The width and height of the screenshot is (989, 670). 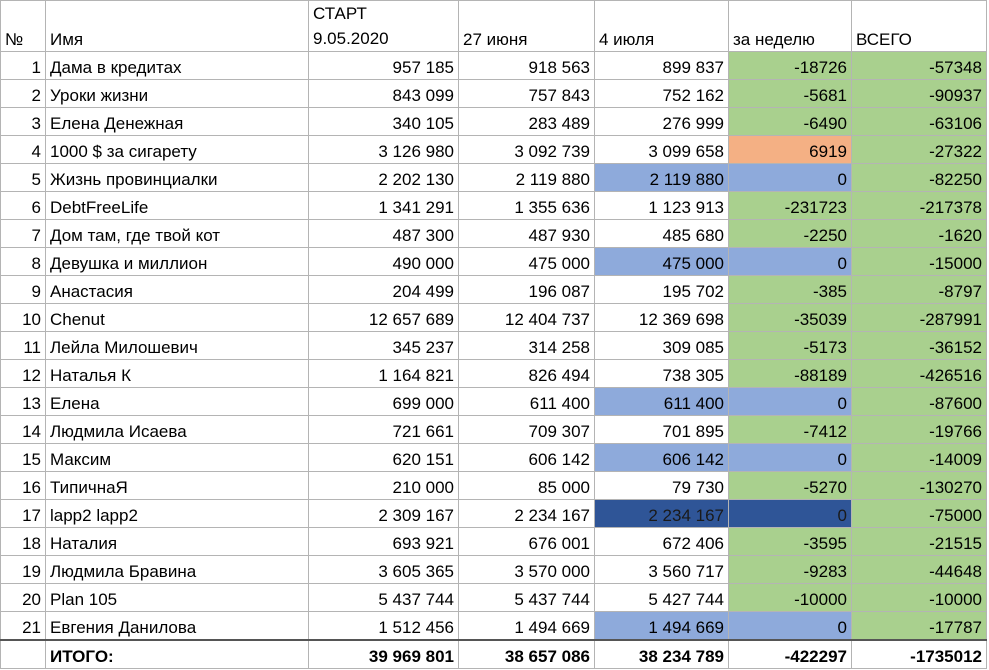 What do you see at coordinates (23, 65) in the screenshot?
I see `row-number-cell: 1` at bounding box center [23, 65].